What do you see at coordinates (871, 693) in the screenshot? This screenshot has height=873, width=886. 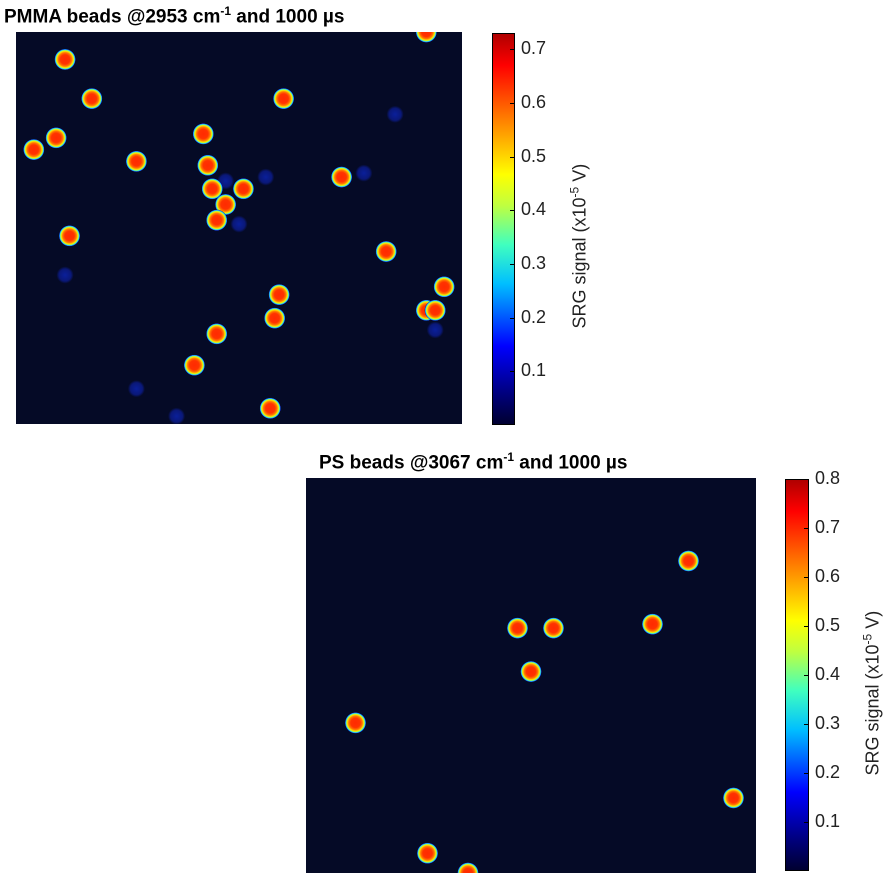 I see `ps-colorbar-label: SRG signal (x10-5 V)` at bounding box center [871, 693].